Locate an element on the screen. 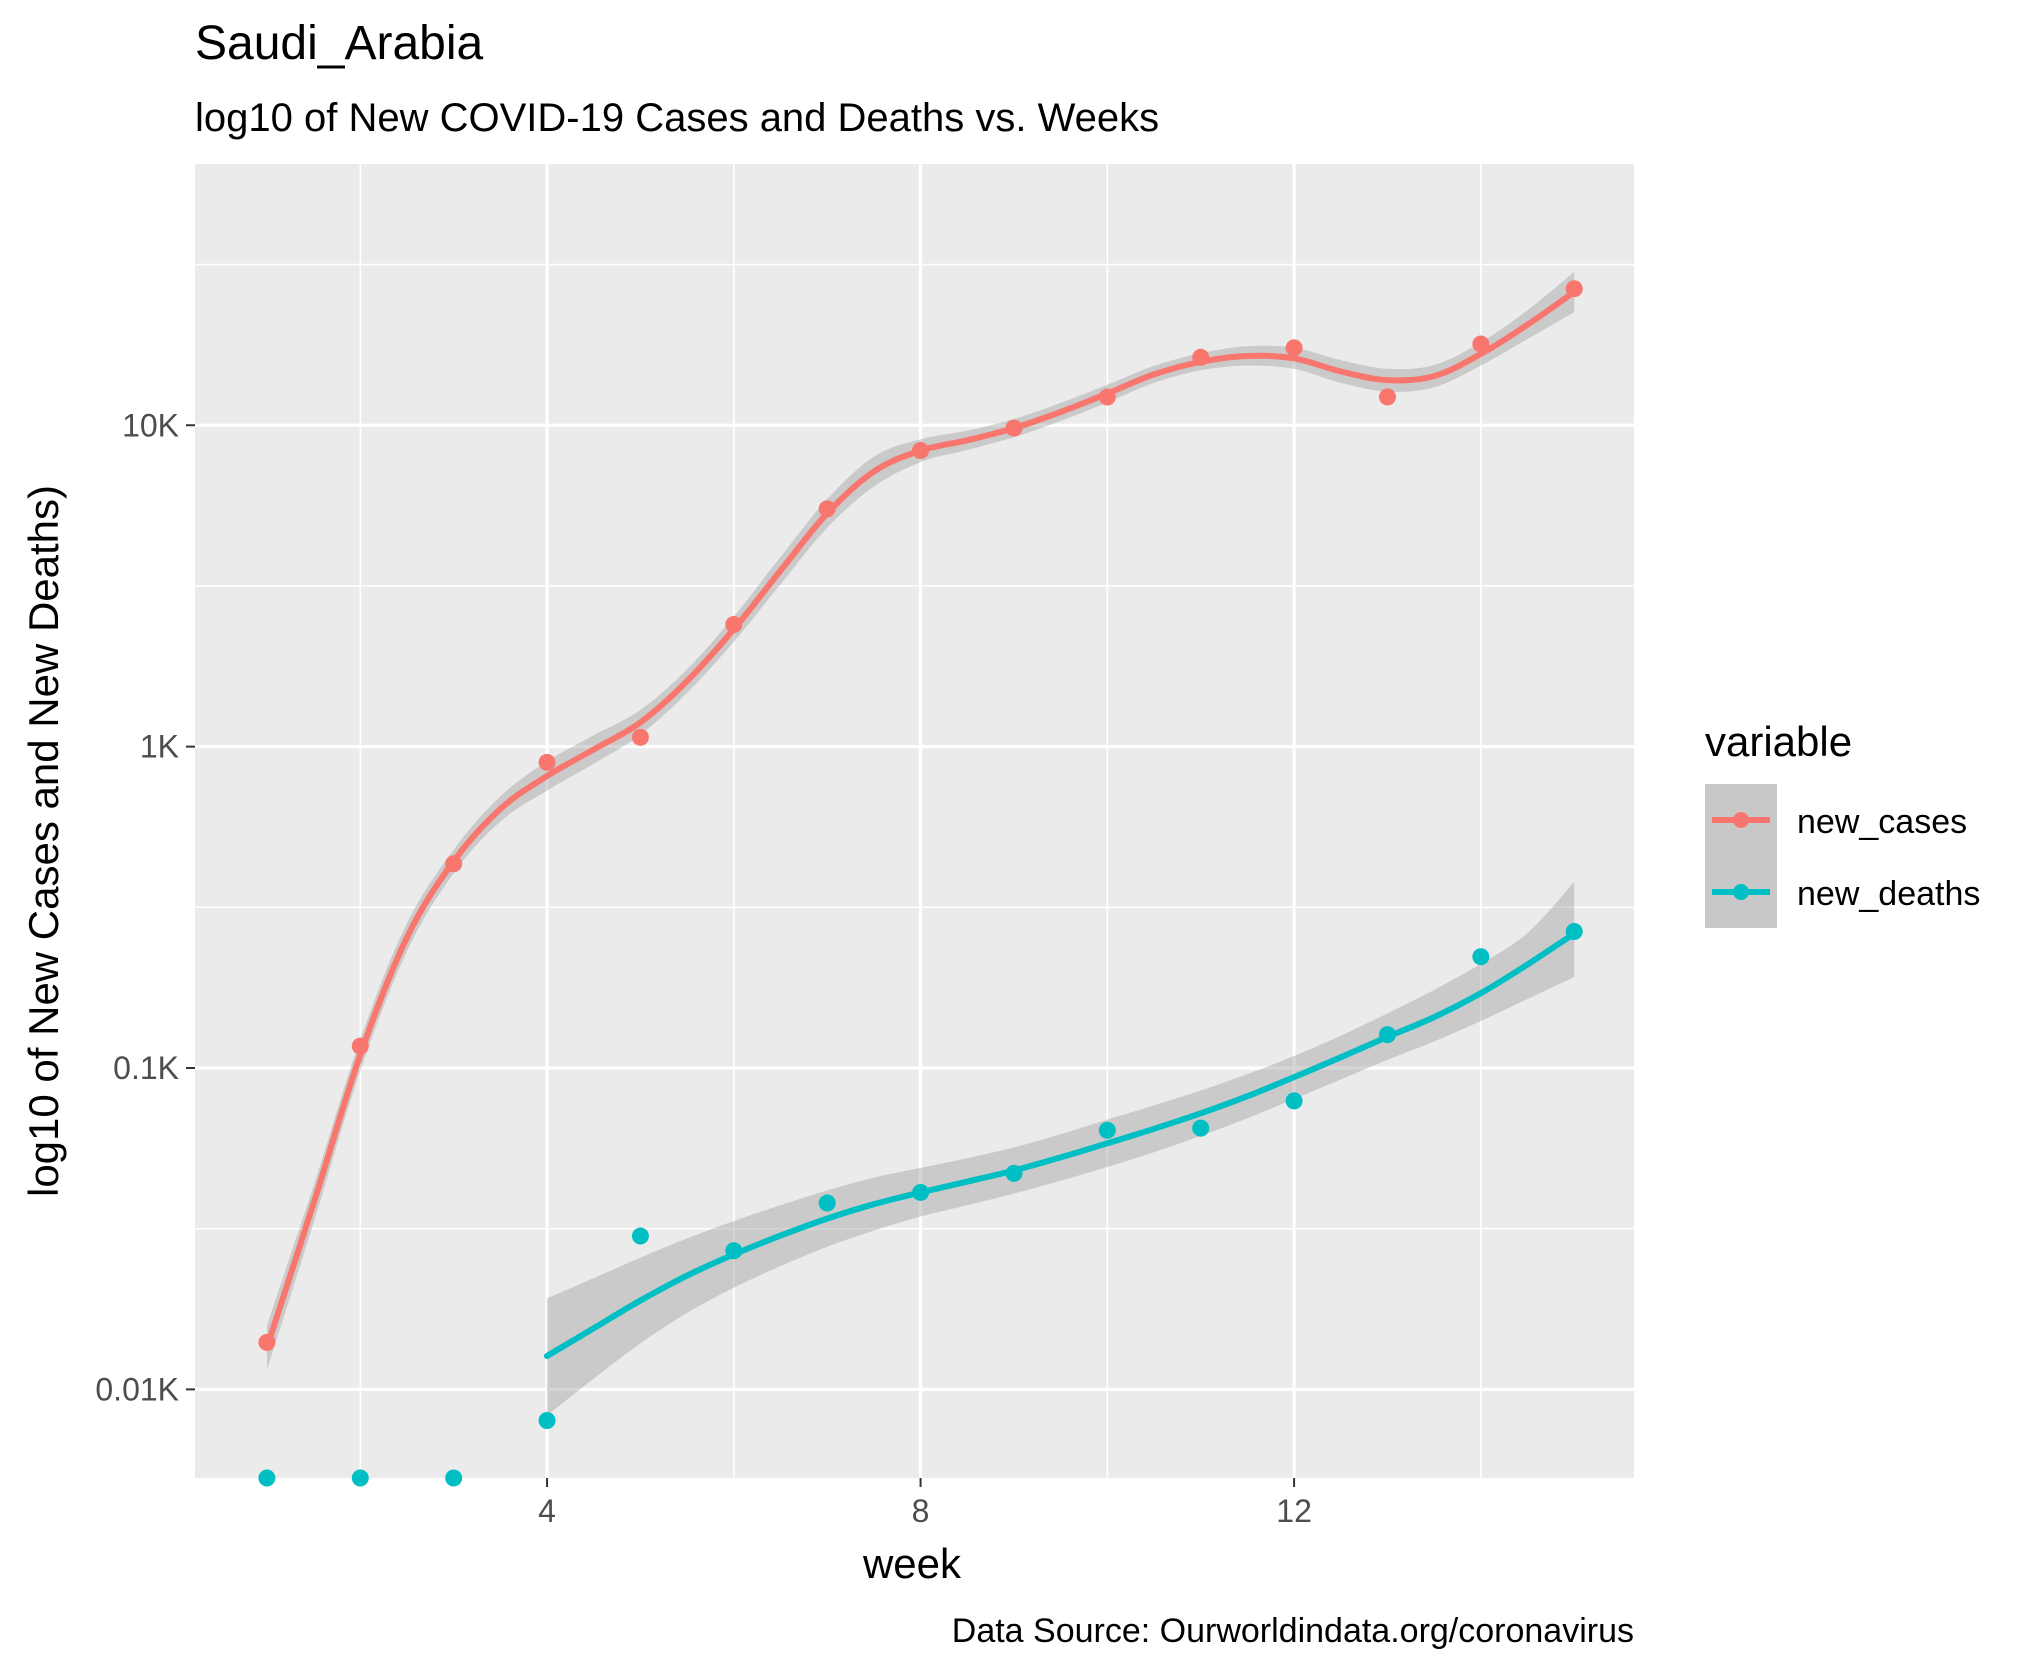 Image resolution: width=2025 pixels, height=1662 pixels. x-tick-label: 8 is located at coordinates (921, 1511).